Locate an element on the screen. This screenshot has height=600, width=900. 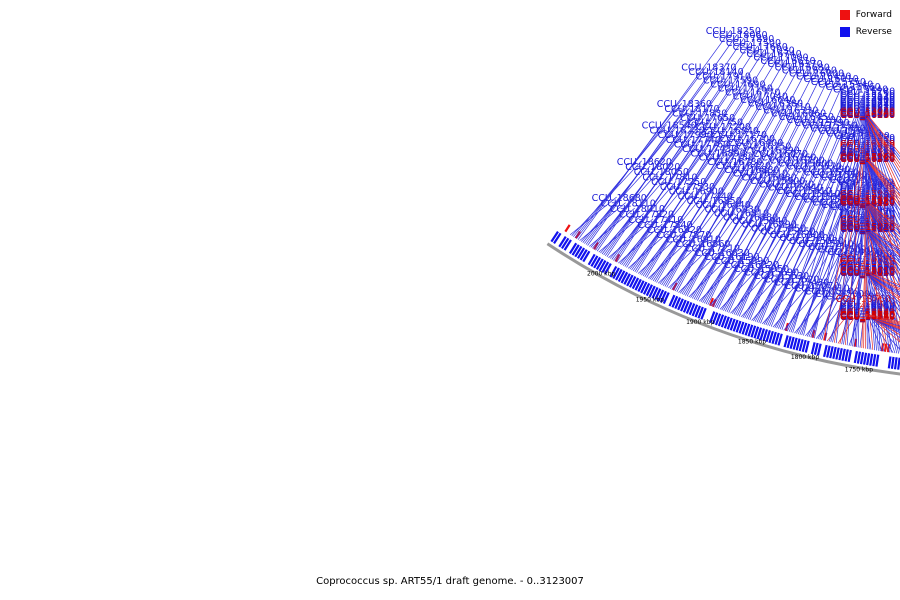
gene-label: CCU_18230 is located at coordinates (677, 130).